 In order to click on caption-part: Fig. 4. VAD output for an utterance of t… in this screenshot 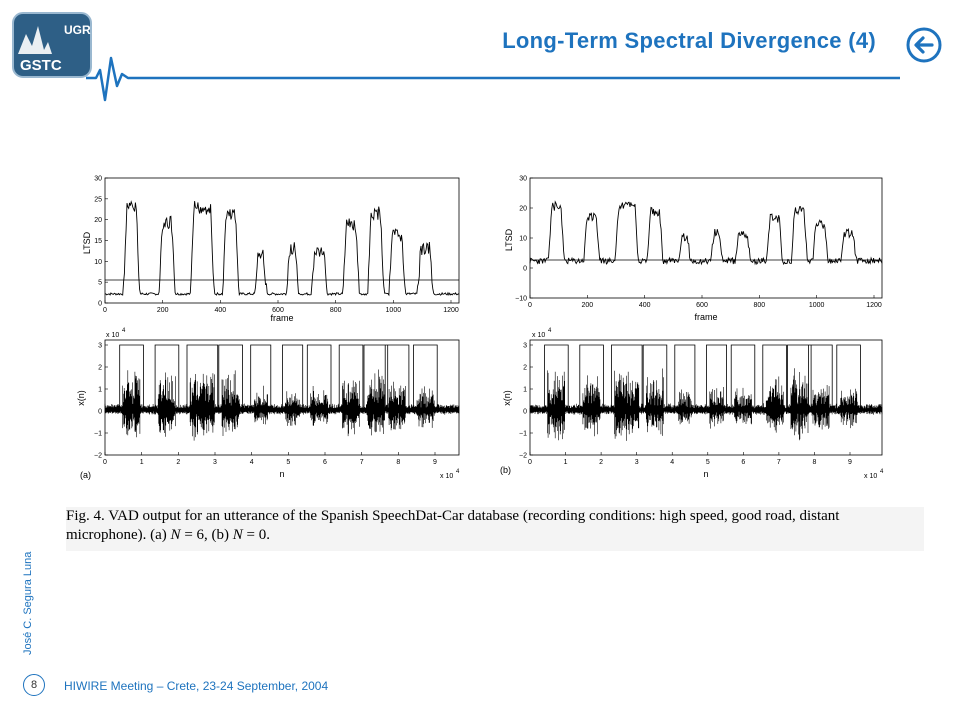, I will do `click(453, 525)`.